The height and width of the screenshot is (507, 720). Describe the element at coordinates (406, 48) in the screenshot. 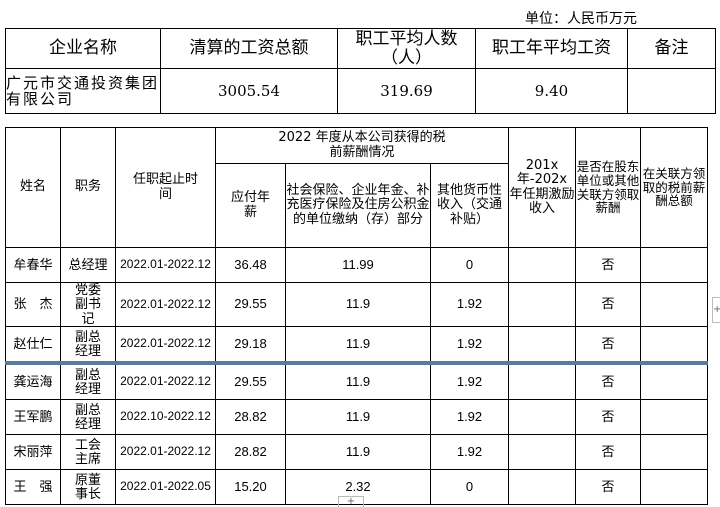

I see `header-avg-staff: 职工平均人数（人）` at that location.